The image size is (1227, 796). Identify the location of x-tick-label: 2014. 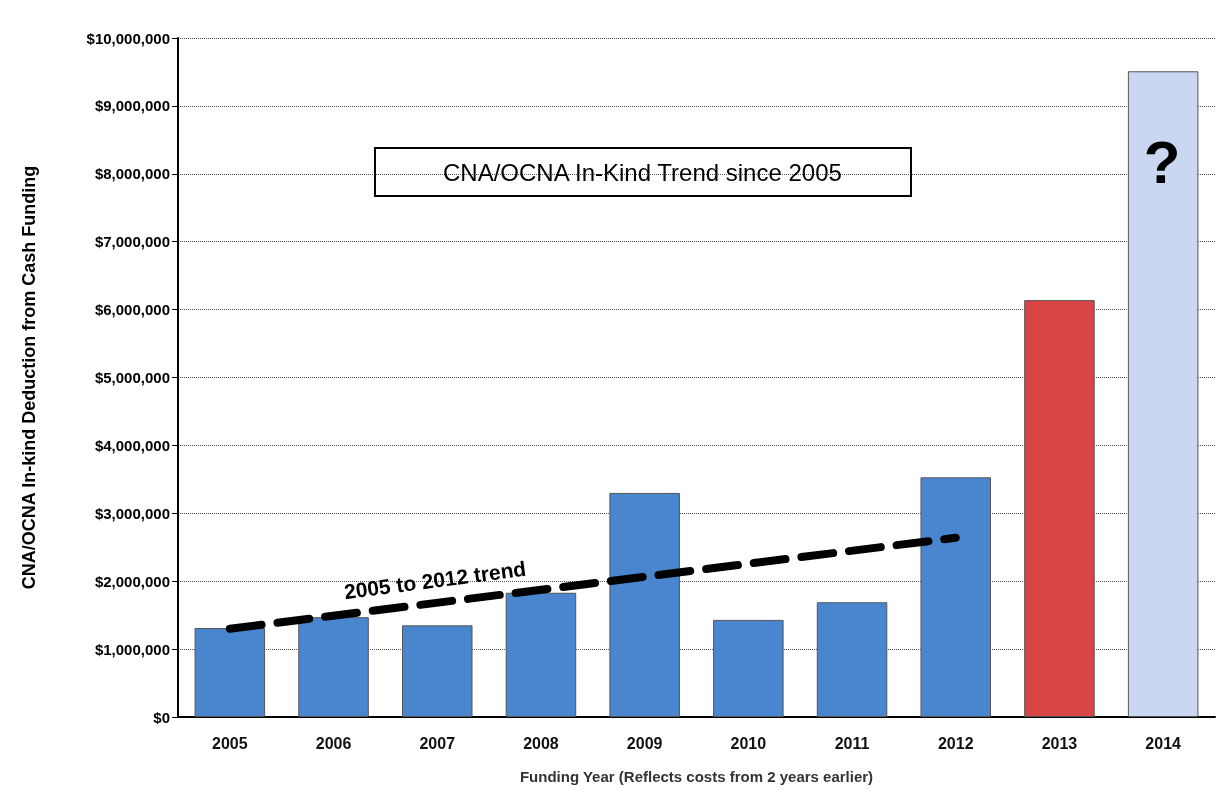
(1163, 743).